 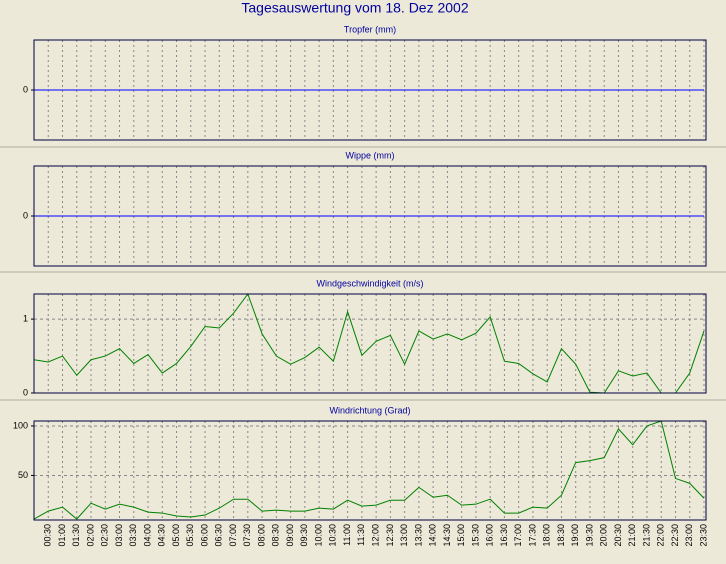 I want to click on x-tick-label: 21:00, so click(x=632, y=535).